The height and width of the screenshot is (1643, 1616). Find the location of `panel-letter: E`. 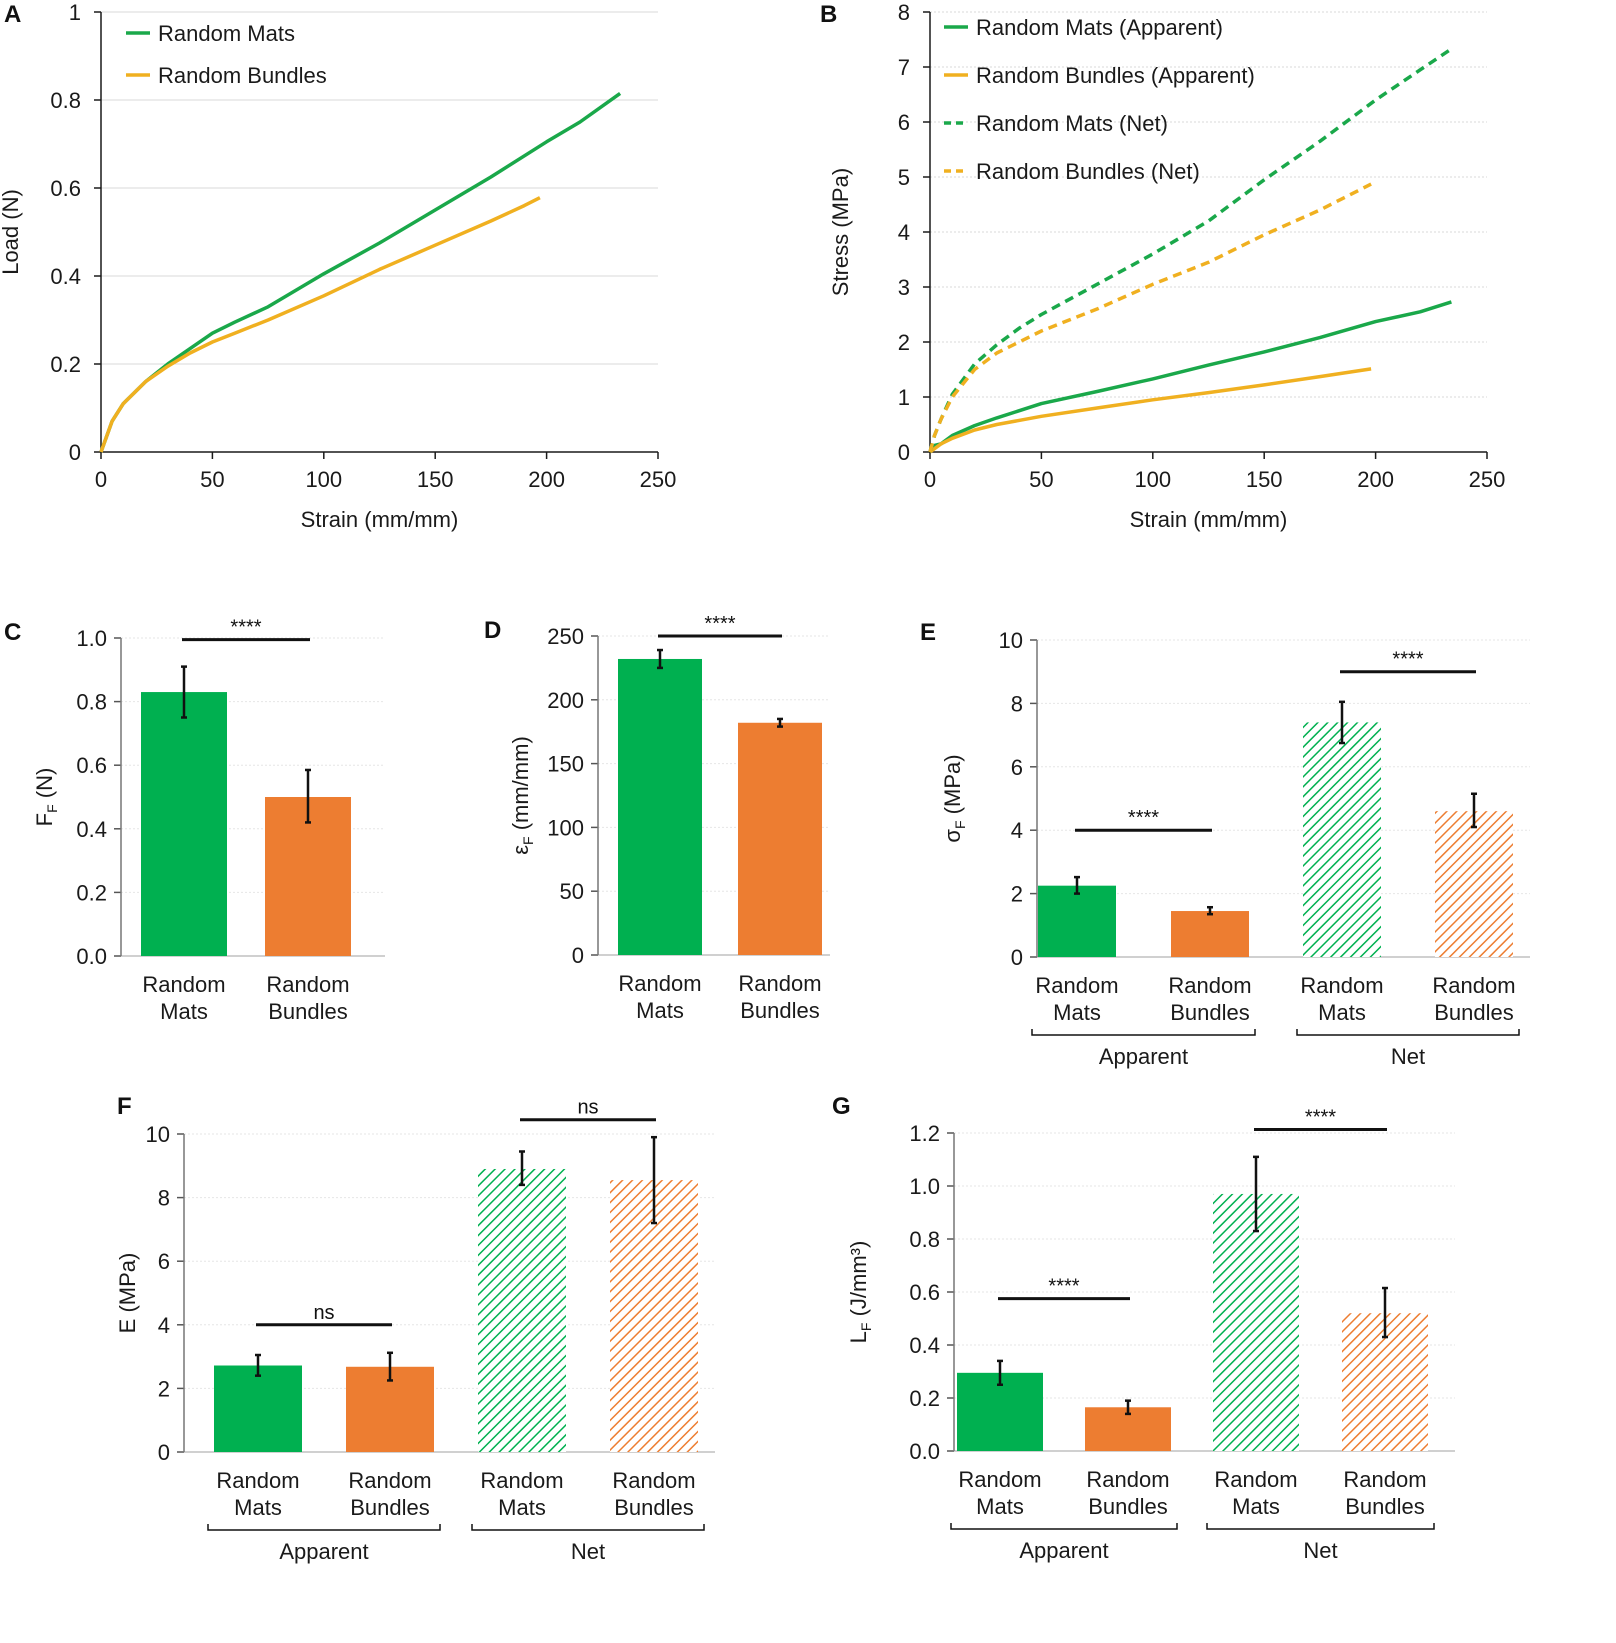

panel-letter: E is located at coordinates (928, 632).